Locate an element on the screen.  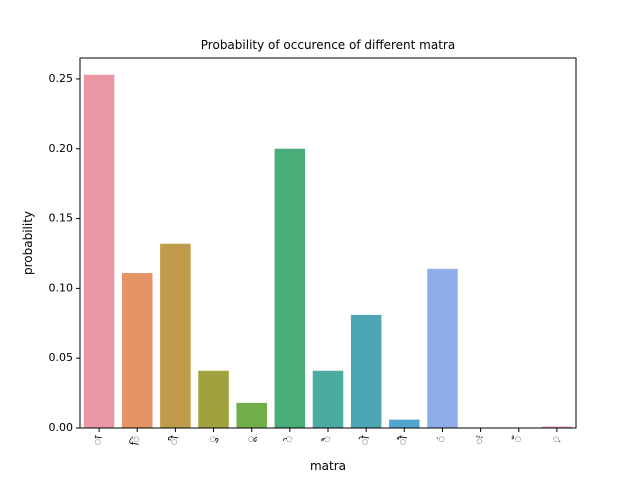
x-tick-label: े is located at coordinates (289, 439).